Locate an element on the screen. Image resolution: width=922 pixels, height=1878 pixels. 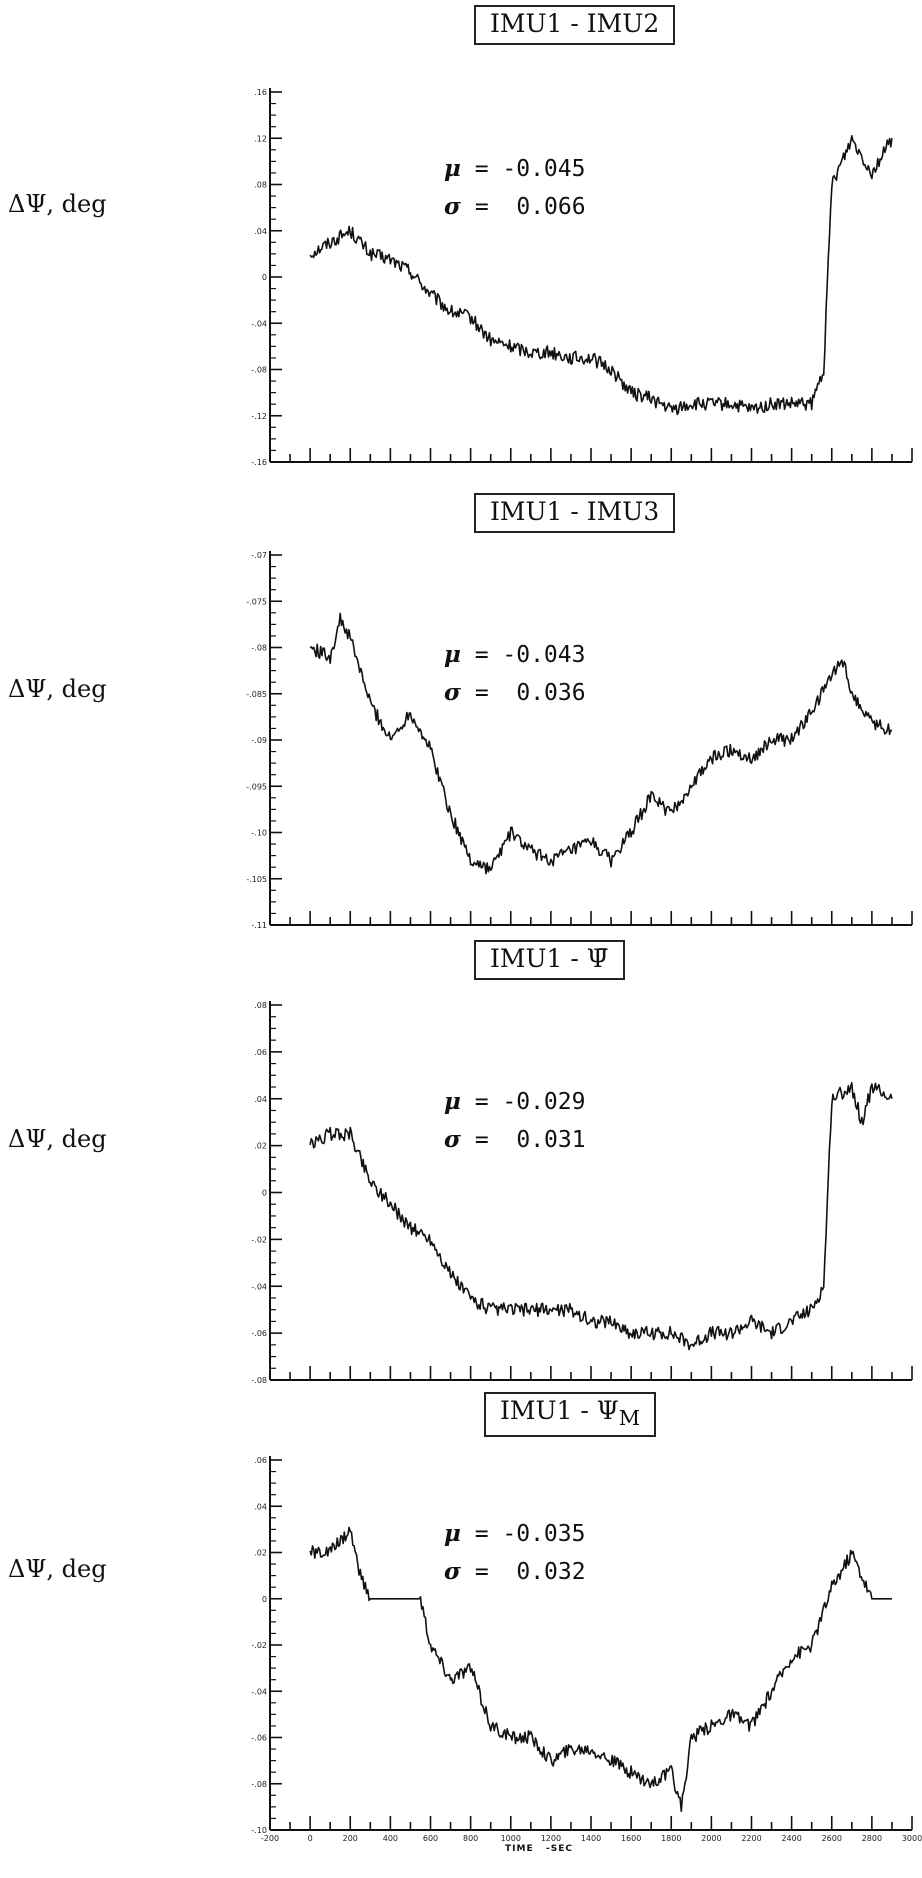
x-tick-label: 3000 is located at coordinates (912, 1838).